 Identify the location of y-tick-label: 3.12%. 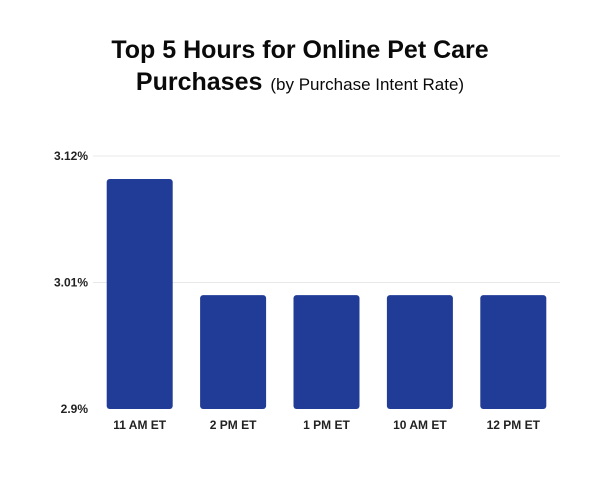
(71, 156).